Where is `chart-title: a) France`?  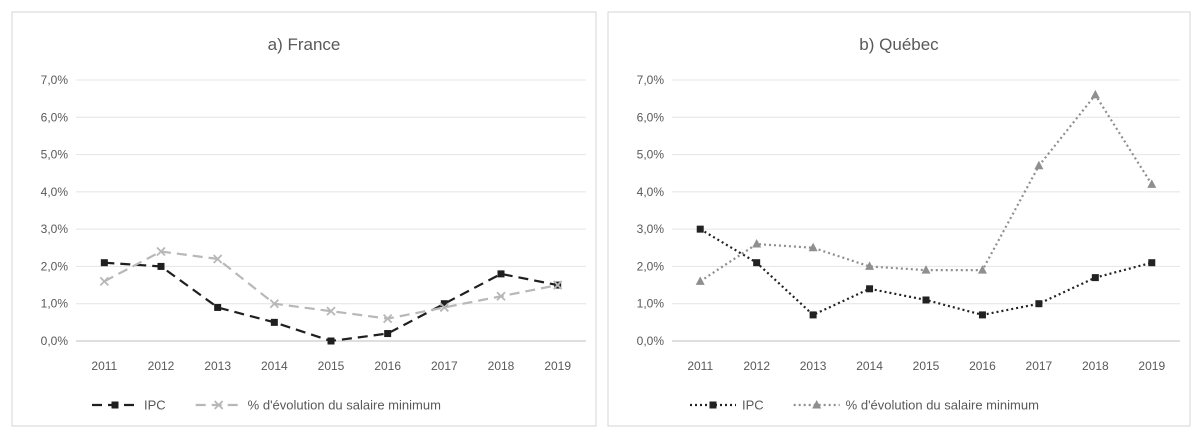 chart-title: a) France is located at coordinates (304, 44).